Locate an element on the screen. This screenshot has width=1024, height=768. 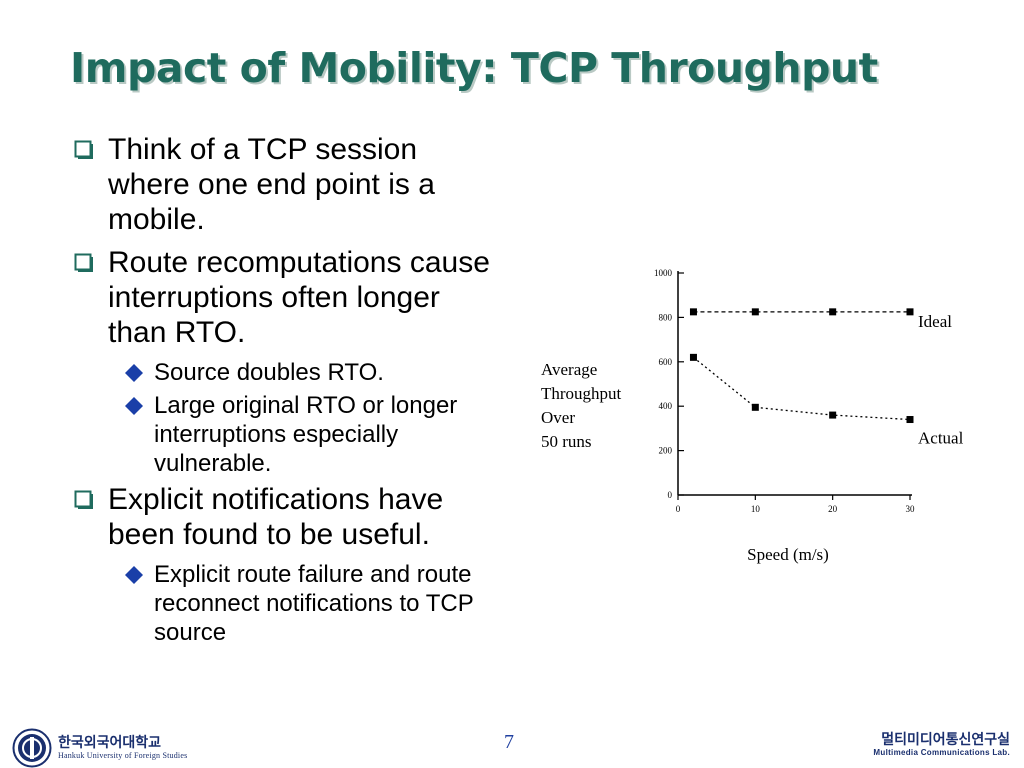
chart-x-tick-label: 10 is located at coordinates (756, 509).